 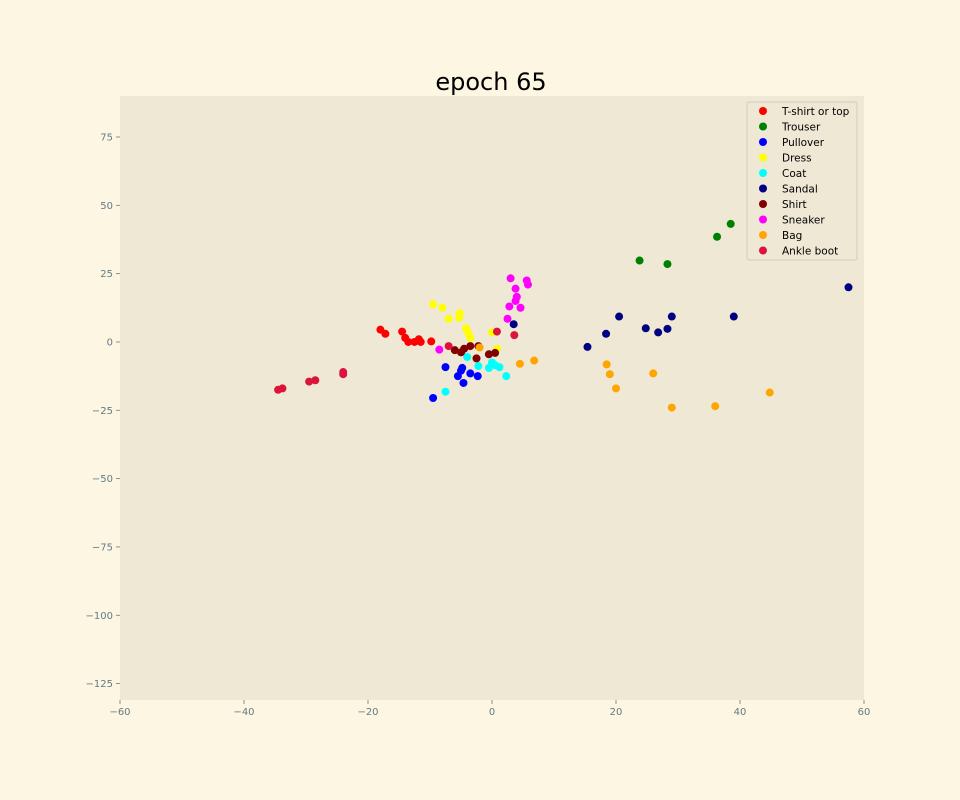 What do you see at coordinates (102, 547) in the screenshot?
I see `y-tick-label: −75` at bounding box center [102, 547].